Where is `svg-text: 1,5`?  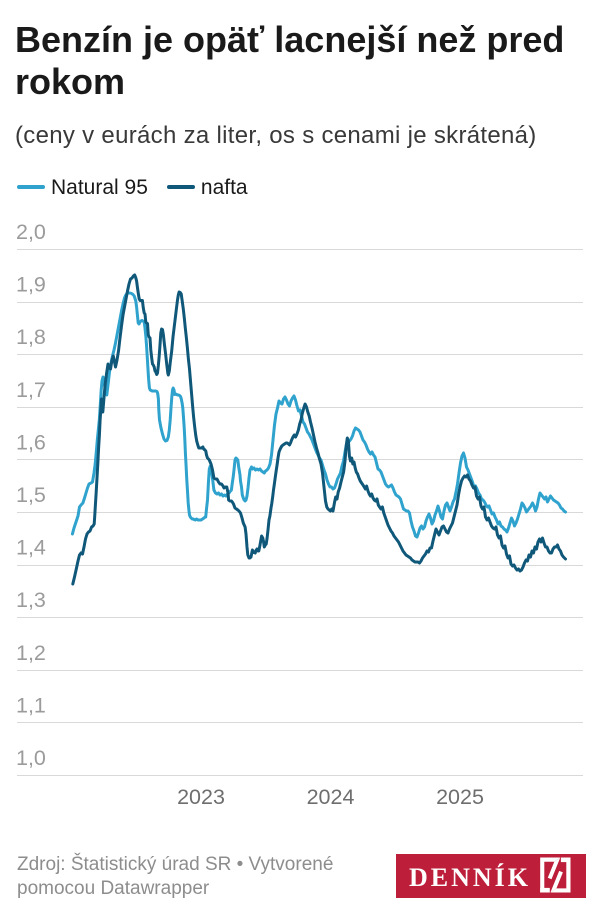
svg-text: 1,5 is located at coordinates (31, 495).